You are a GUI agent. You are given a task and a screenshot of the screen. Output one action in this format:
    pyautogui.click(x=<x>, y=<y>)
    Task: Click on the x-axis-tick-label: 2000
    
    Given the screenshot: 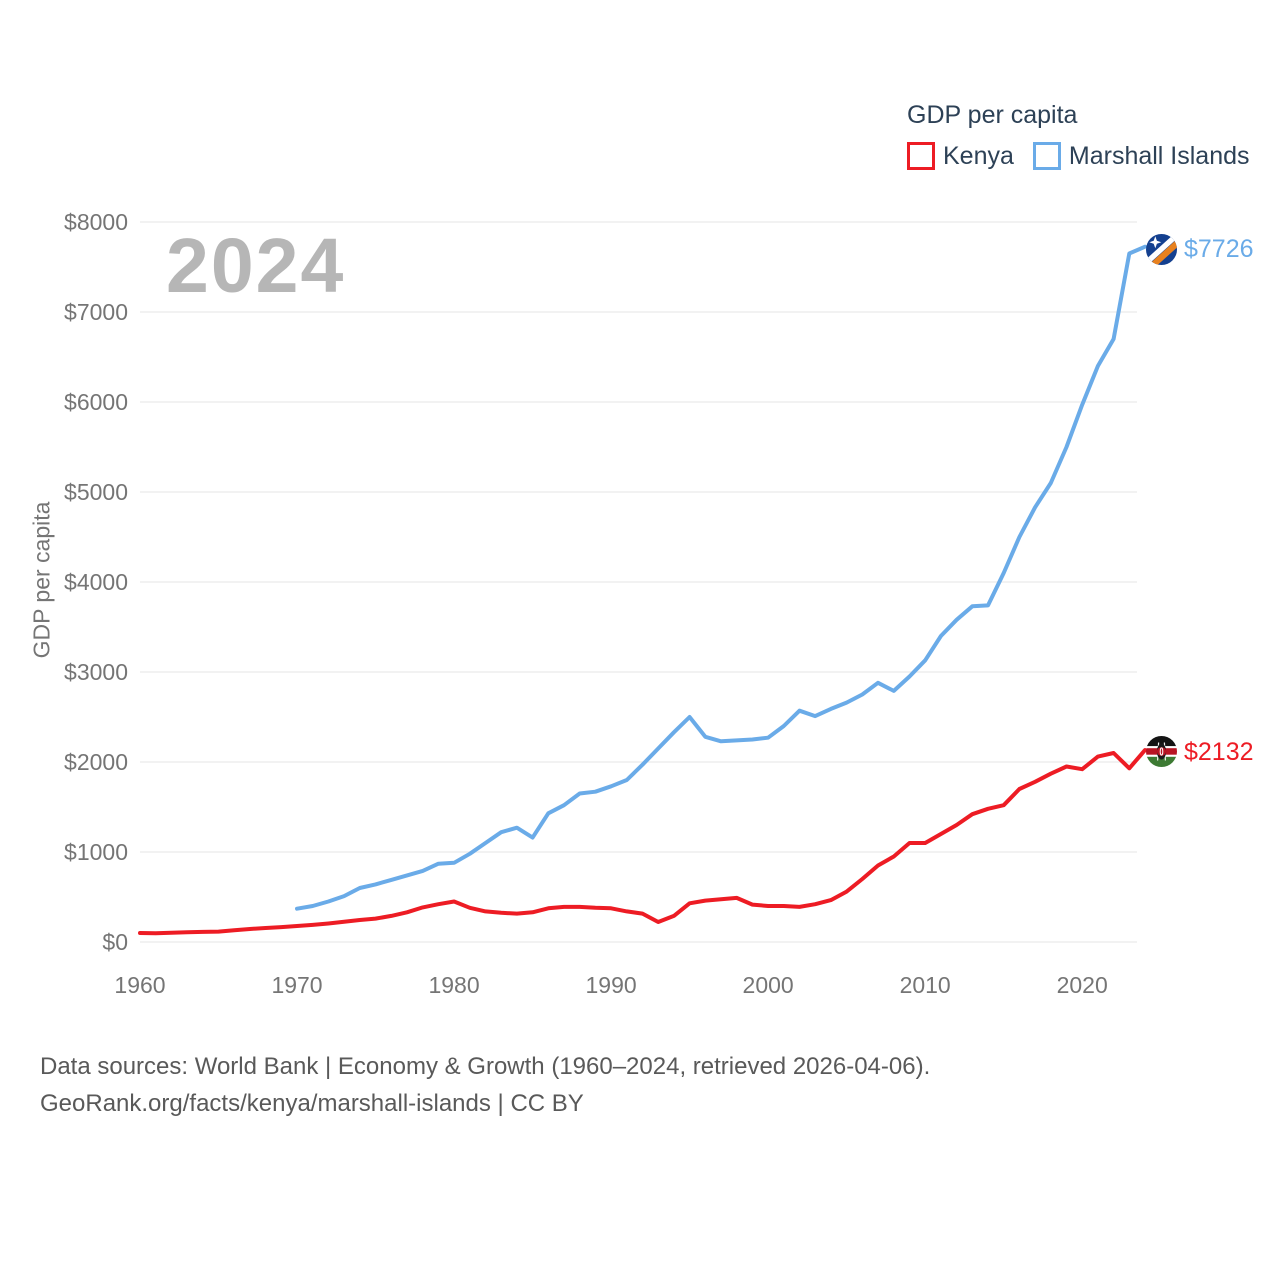 What is the action you would take?
    pyautogui.click(x=768, y=985)
    